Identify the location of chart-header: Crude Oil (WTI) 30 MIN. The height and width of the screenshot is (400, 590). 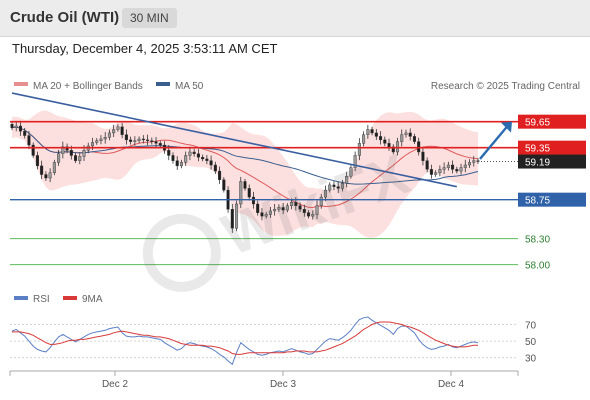
(295, 18).